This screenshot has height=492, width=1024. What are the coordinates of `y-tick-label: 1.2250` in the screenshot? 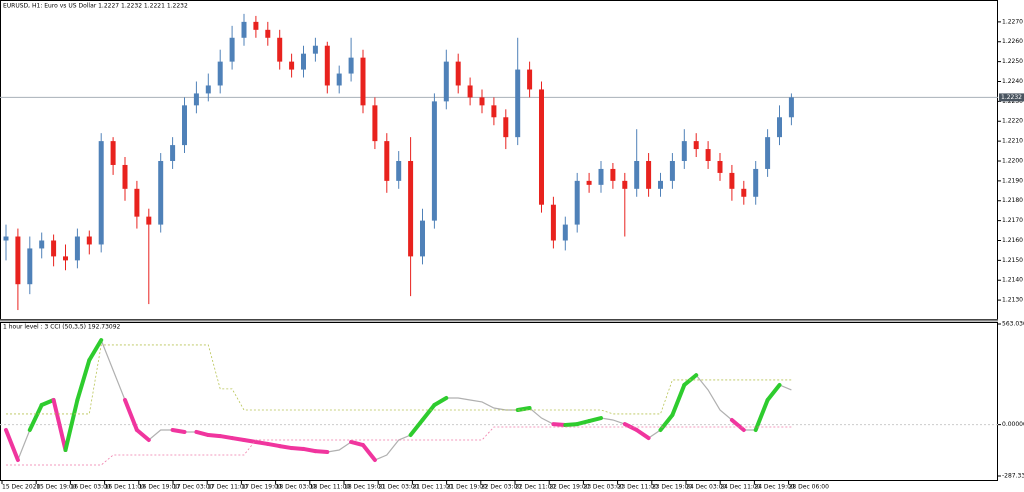 It's located at (1012, 61).